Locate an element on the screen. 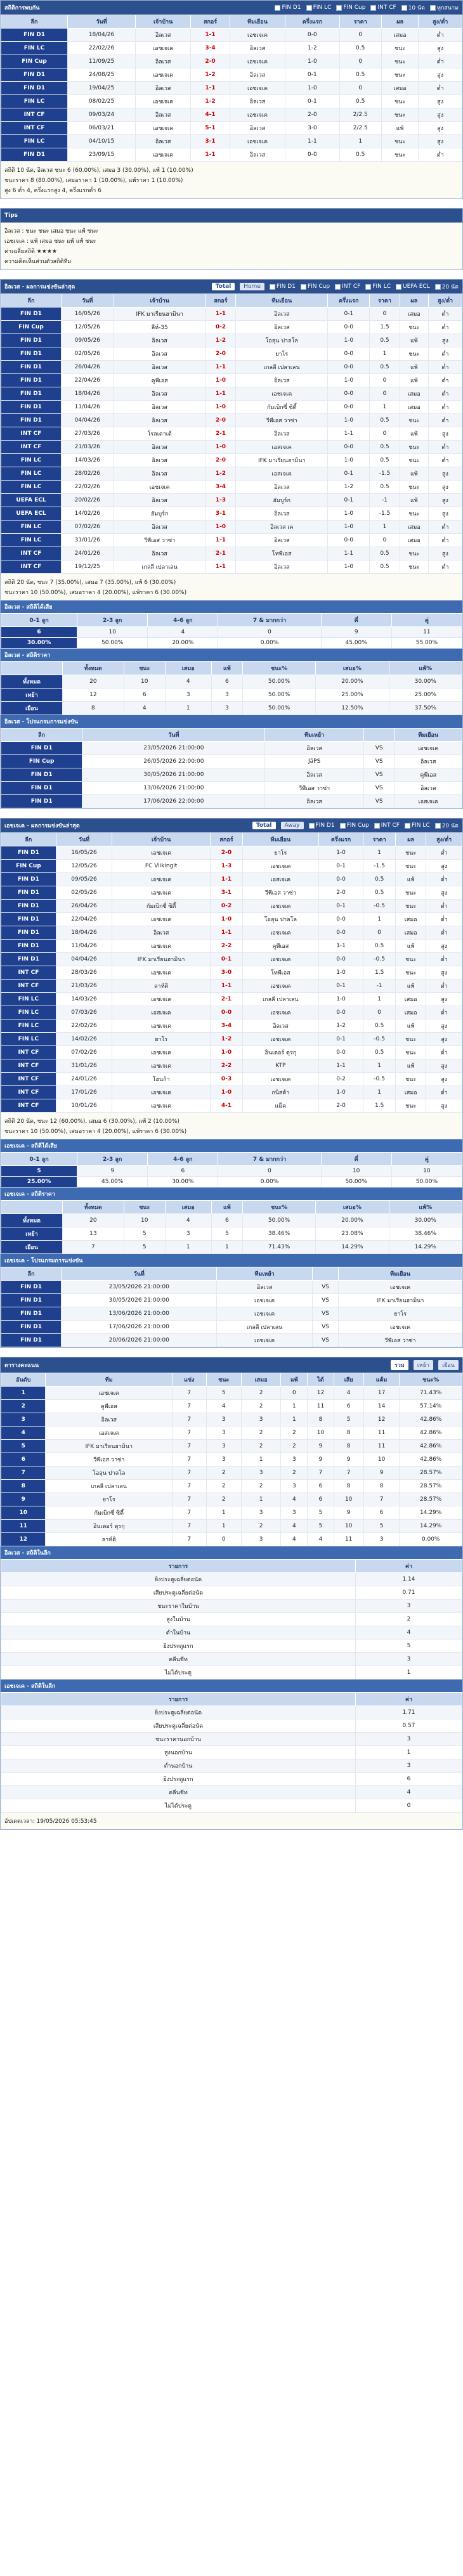 Image resolution: width=463 pixels, height=2576 pixels. table-cell: 2-0 is located at coordinates (341, 893).